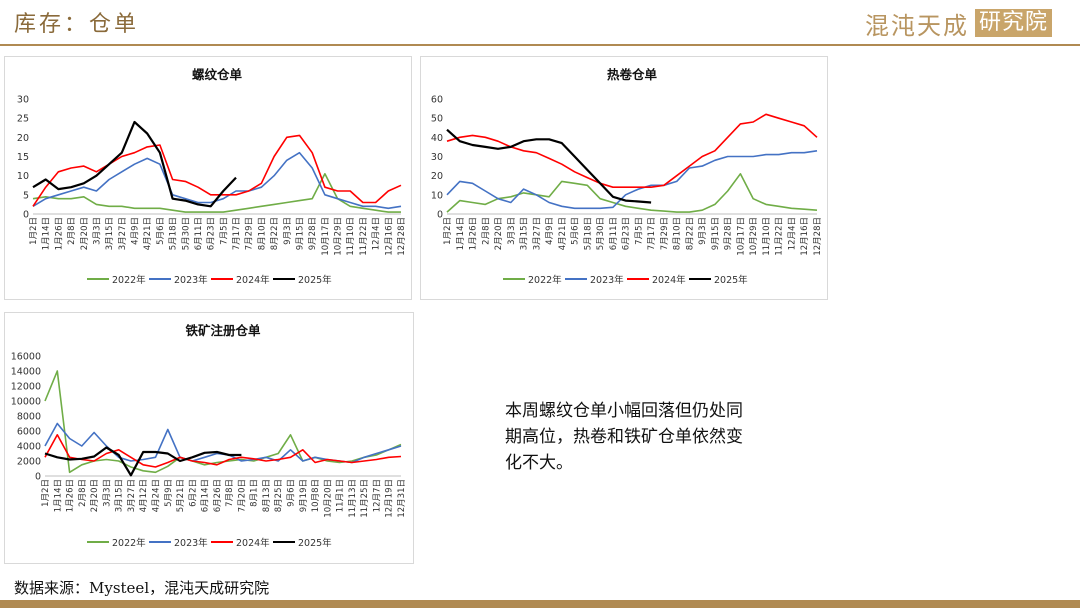 The width and height of the screenshot is (1080, 608). I want to click on y-tick-label: 4000, so click(29, 447).